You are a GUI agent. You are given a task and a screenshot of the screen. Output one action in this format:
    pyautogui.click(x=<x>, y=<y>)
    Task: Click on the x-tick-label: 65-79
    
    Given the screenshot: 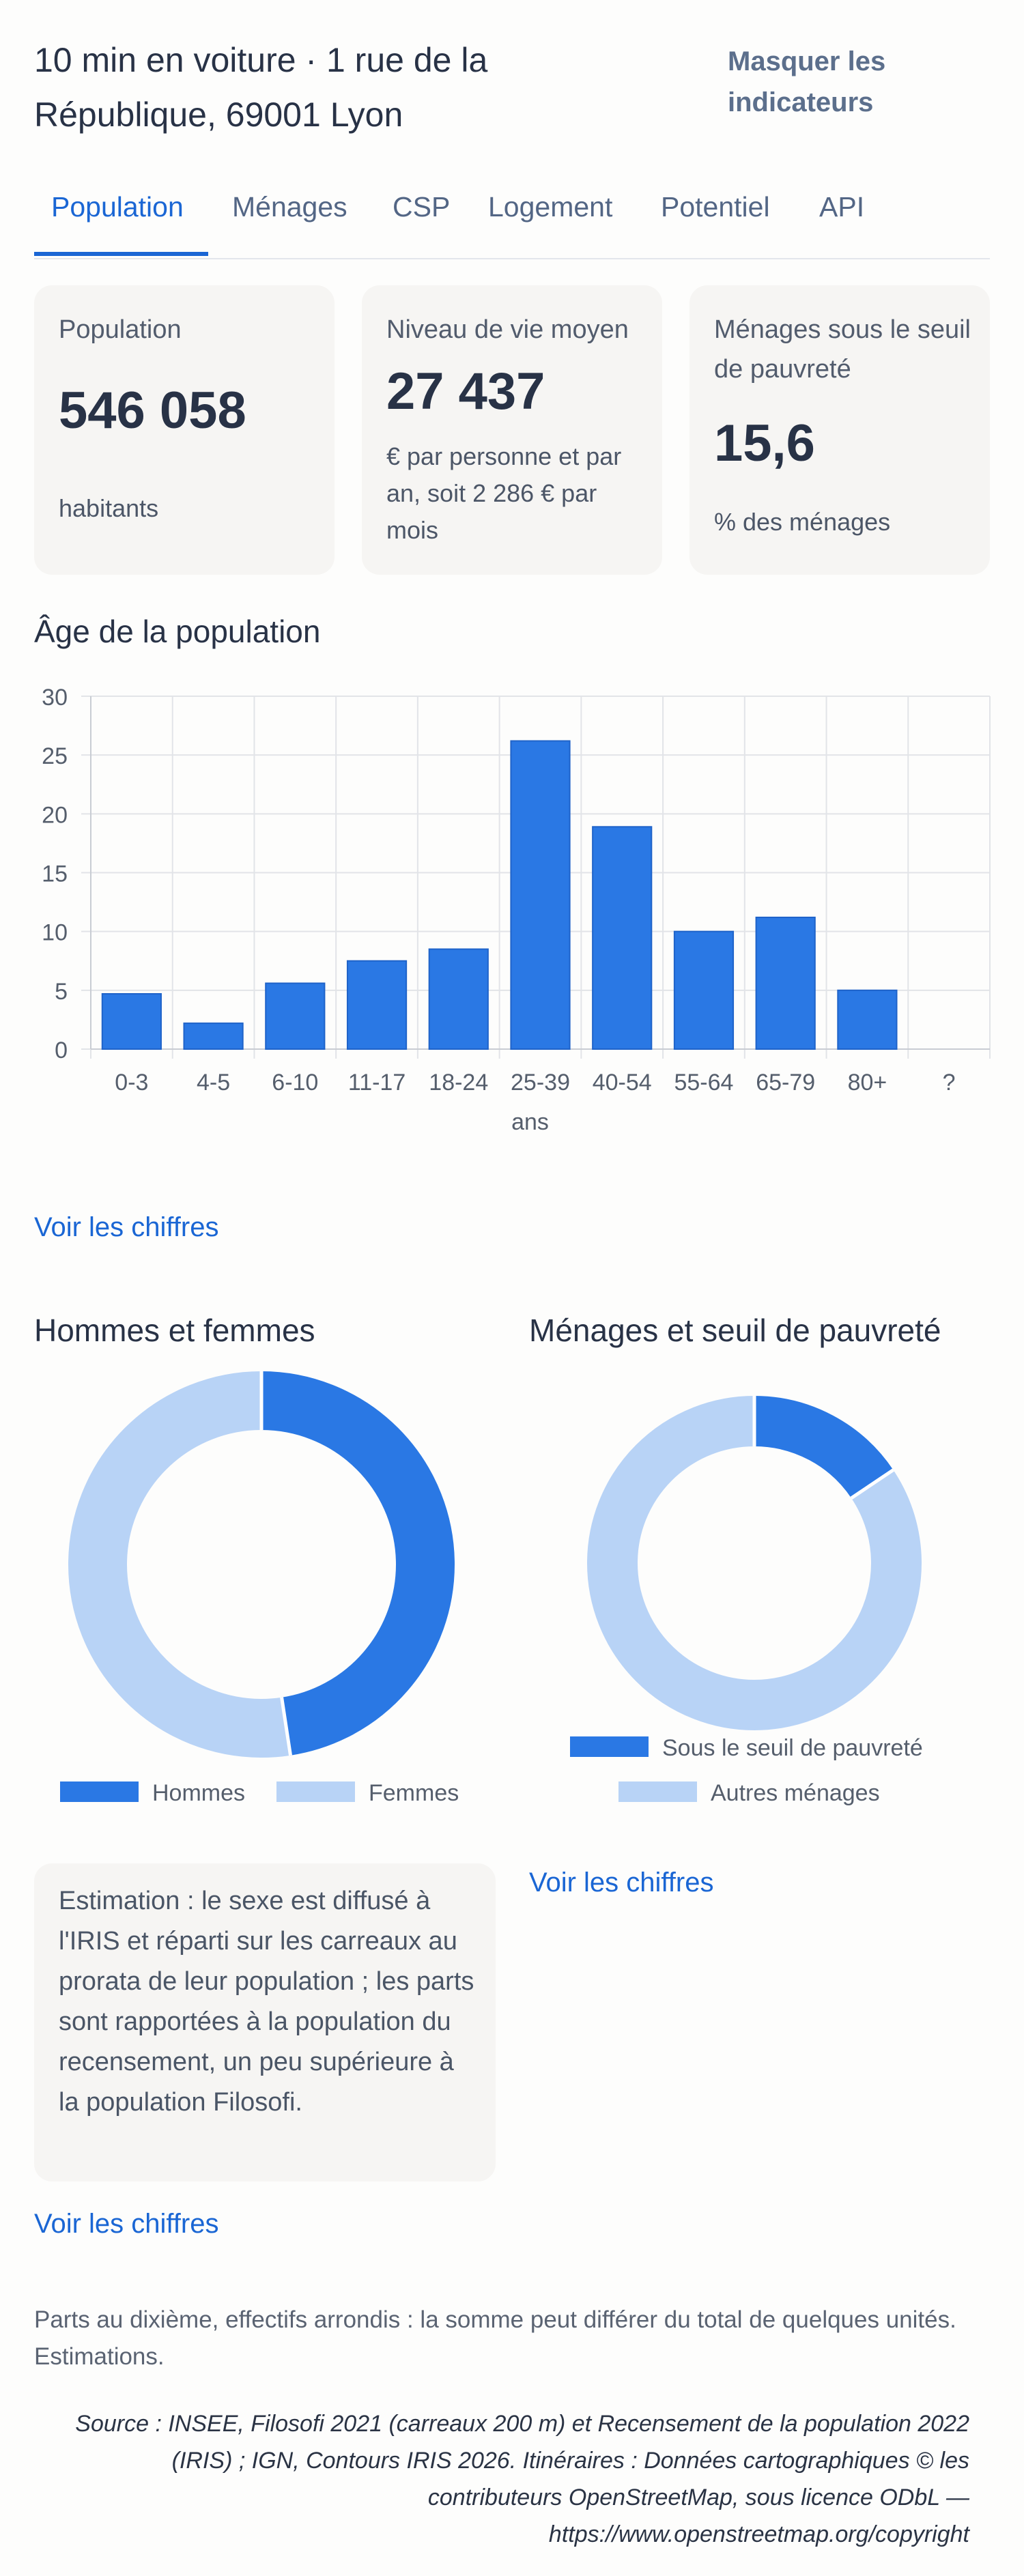 What is the action you would take?
    pyautogui.click(x=785, y=1083)
    